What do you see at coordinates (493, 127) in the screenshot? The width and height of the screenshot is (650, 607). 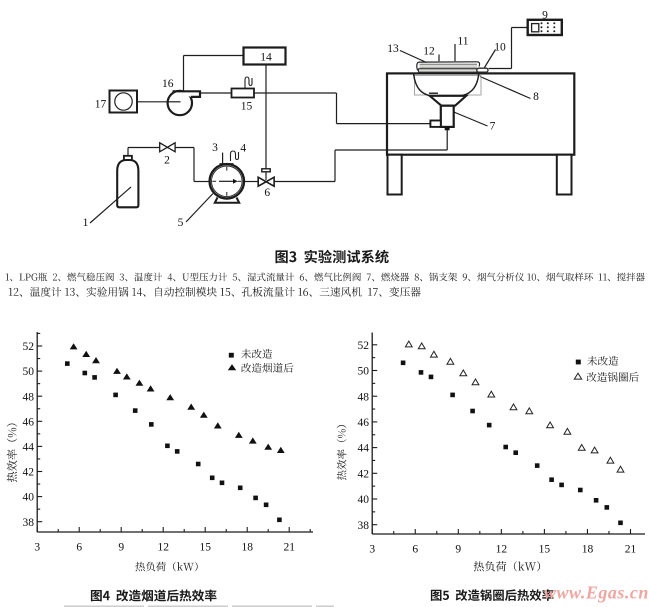 I see `svg-text: 7` at bounding box center [493, 127].